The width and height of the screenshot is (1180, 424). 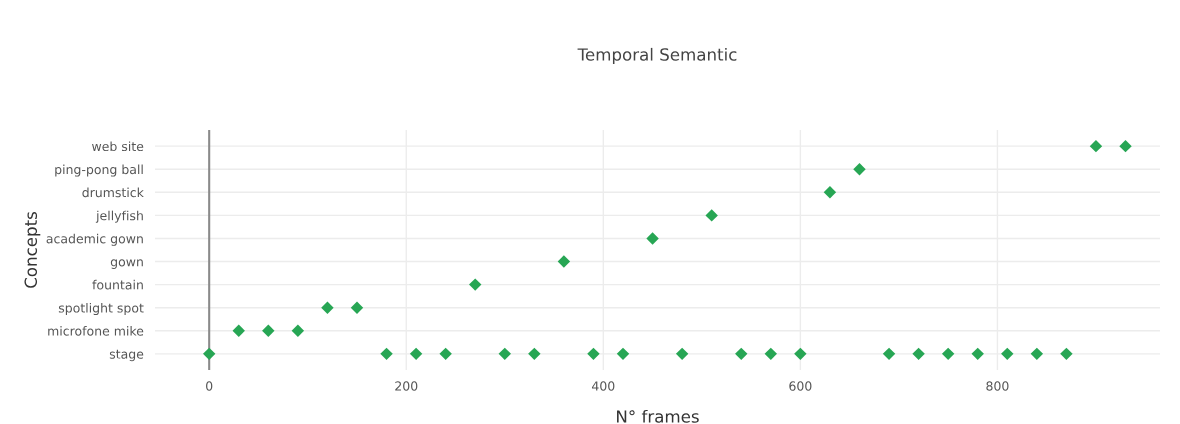 What do you see at coordinates (800, 386) in the screenshot?
I see `x-tick-label: 600` at bounding box center [800, 386].